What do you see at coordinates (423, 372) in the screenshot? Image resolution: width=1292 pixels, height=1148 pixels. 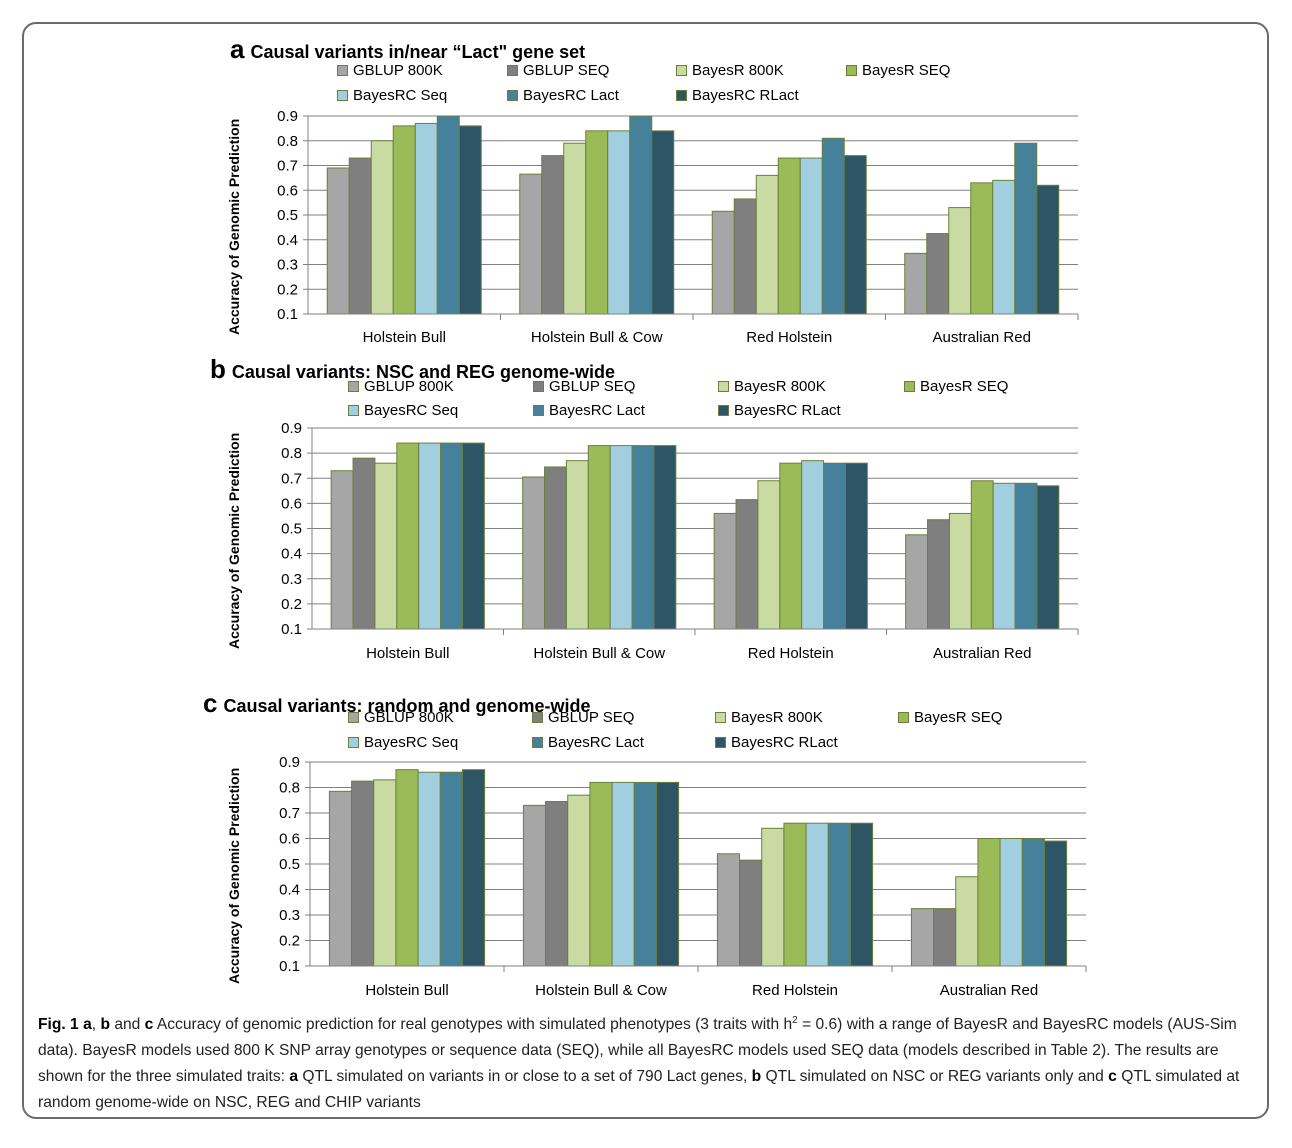 I see `chart-title-text: Causal variants: NSC and REG genome-wide` at bounding box center [423, 372].